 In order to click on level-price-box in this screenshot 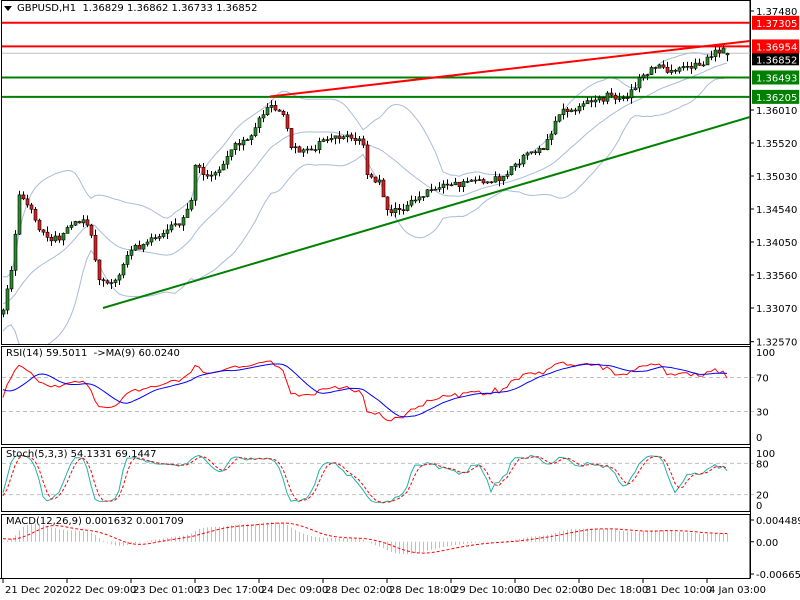, I will do `click(775, 46)`.